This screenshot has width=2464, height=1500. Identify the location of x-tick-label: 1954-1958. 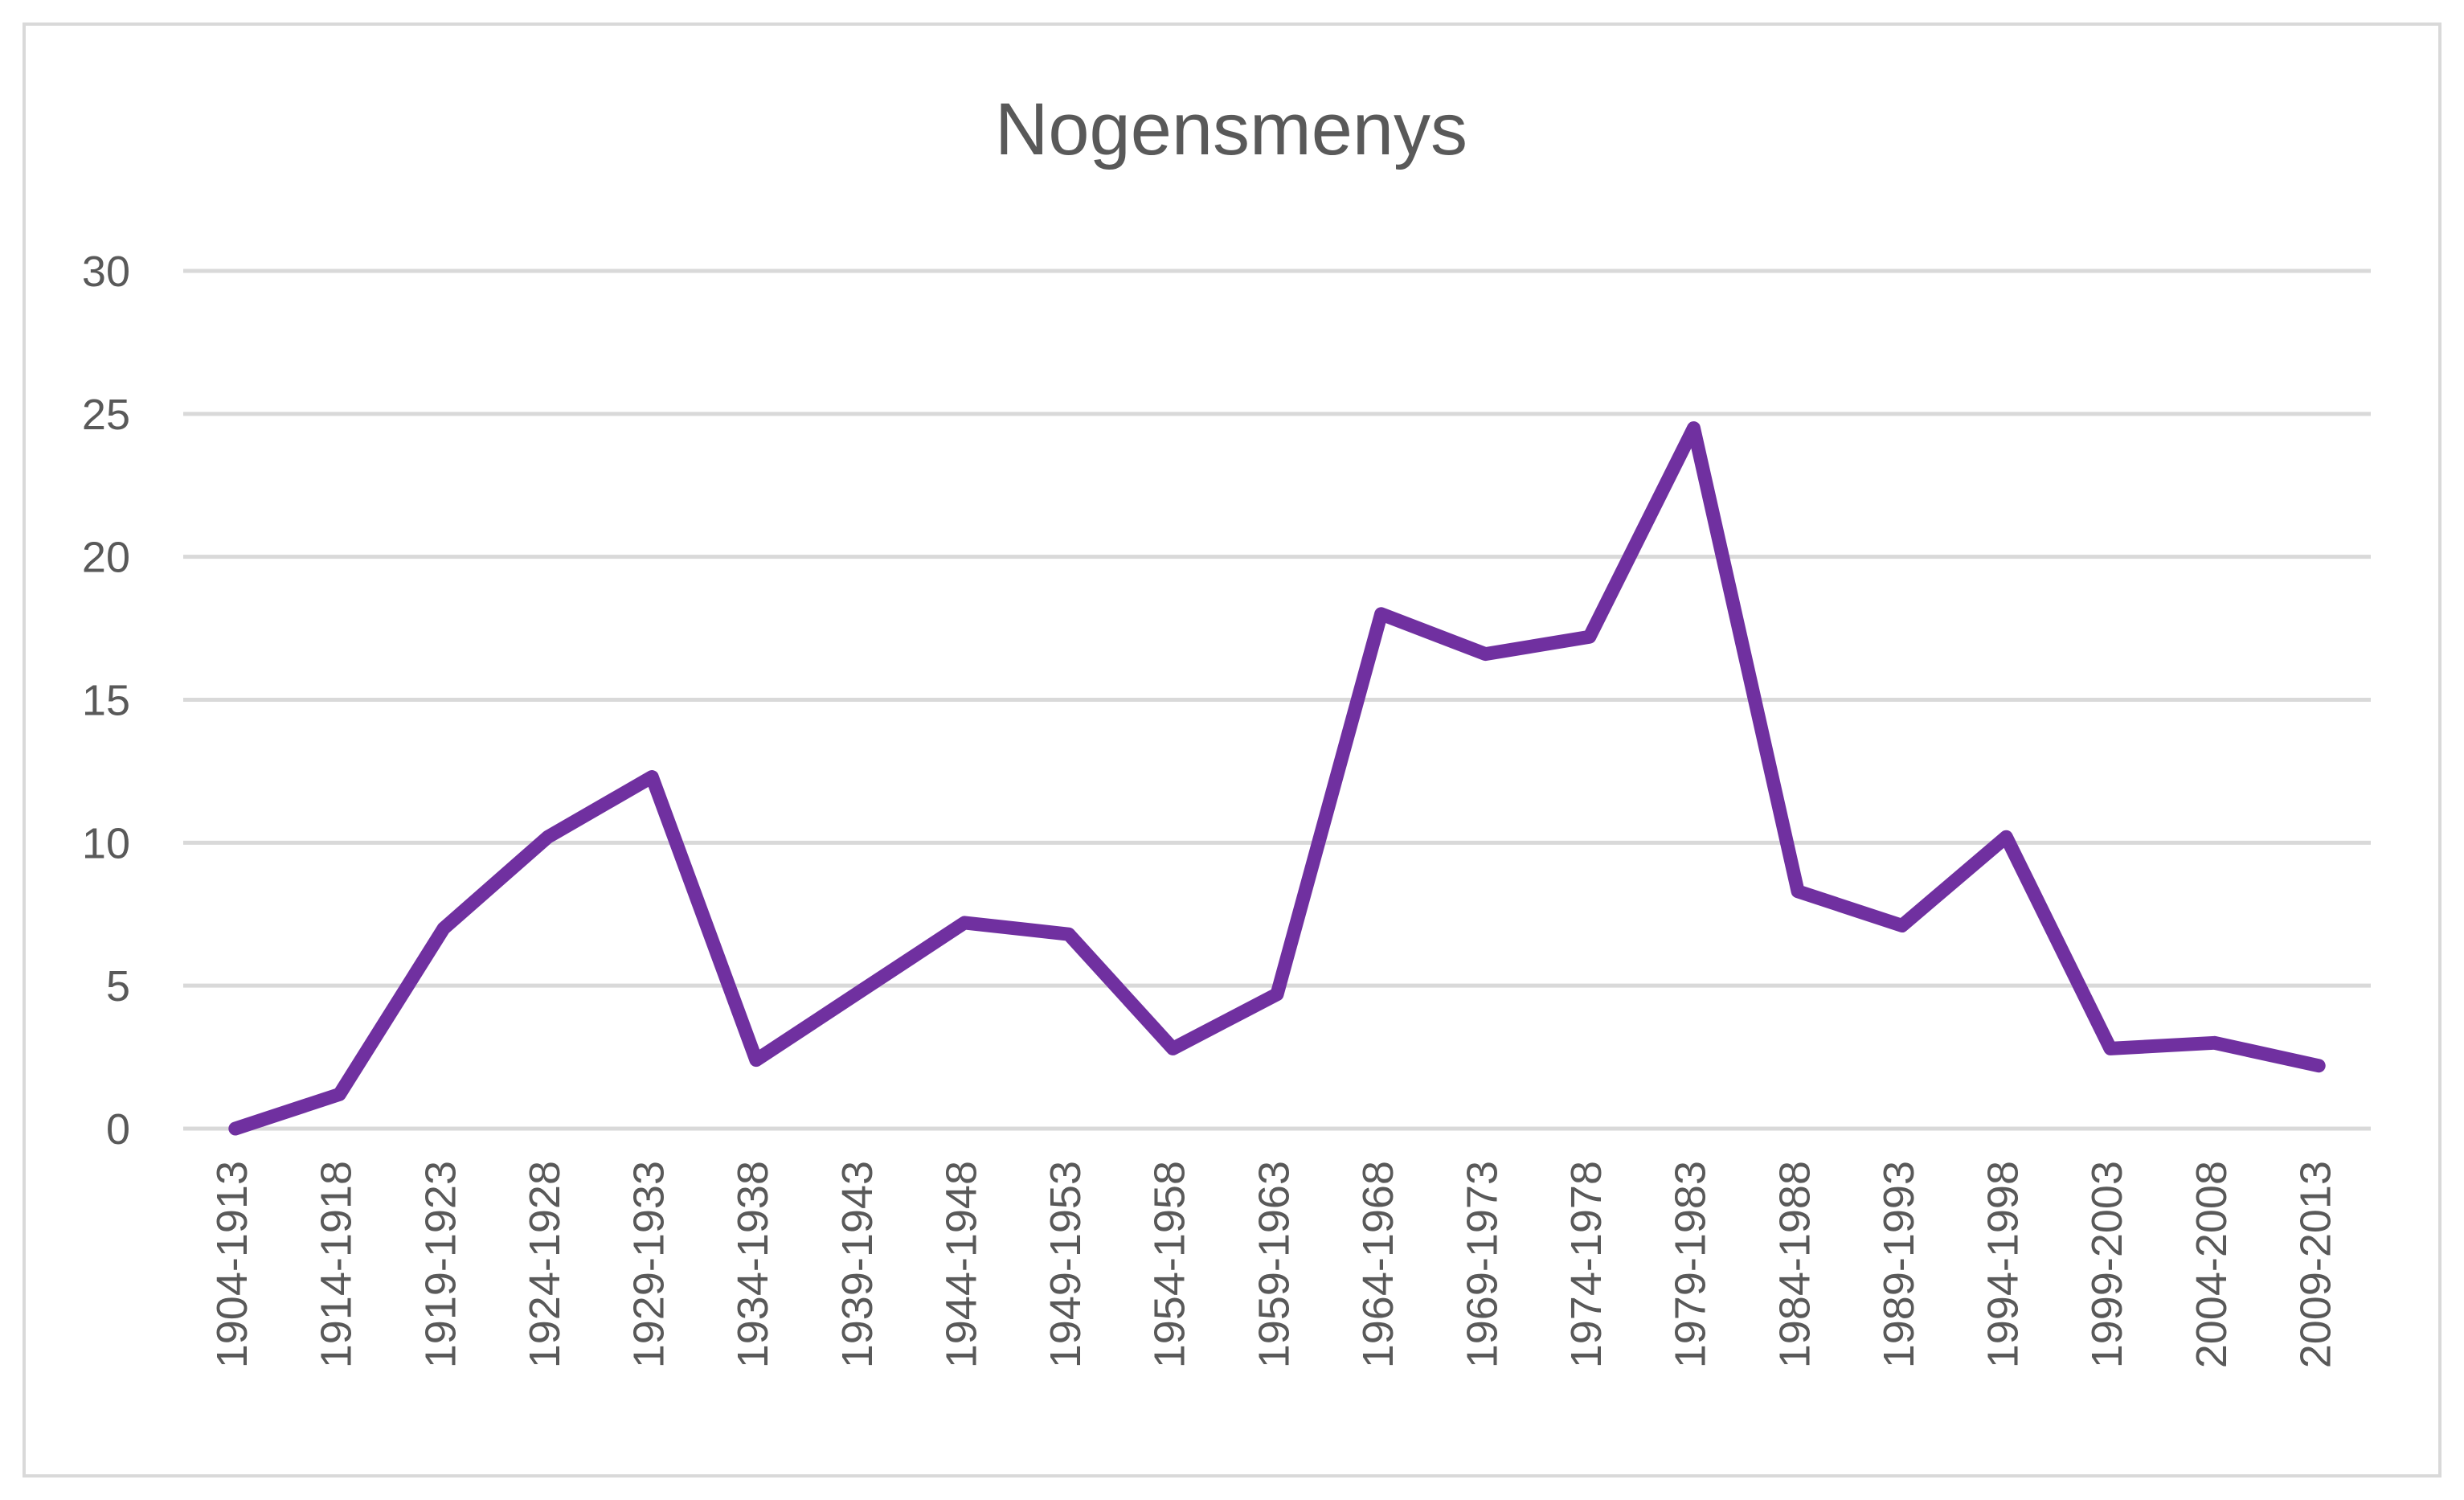
(1170, 1264).